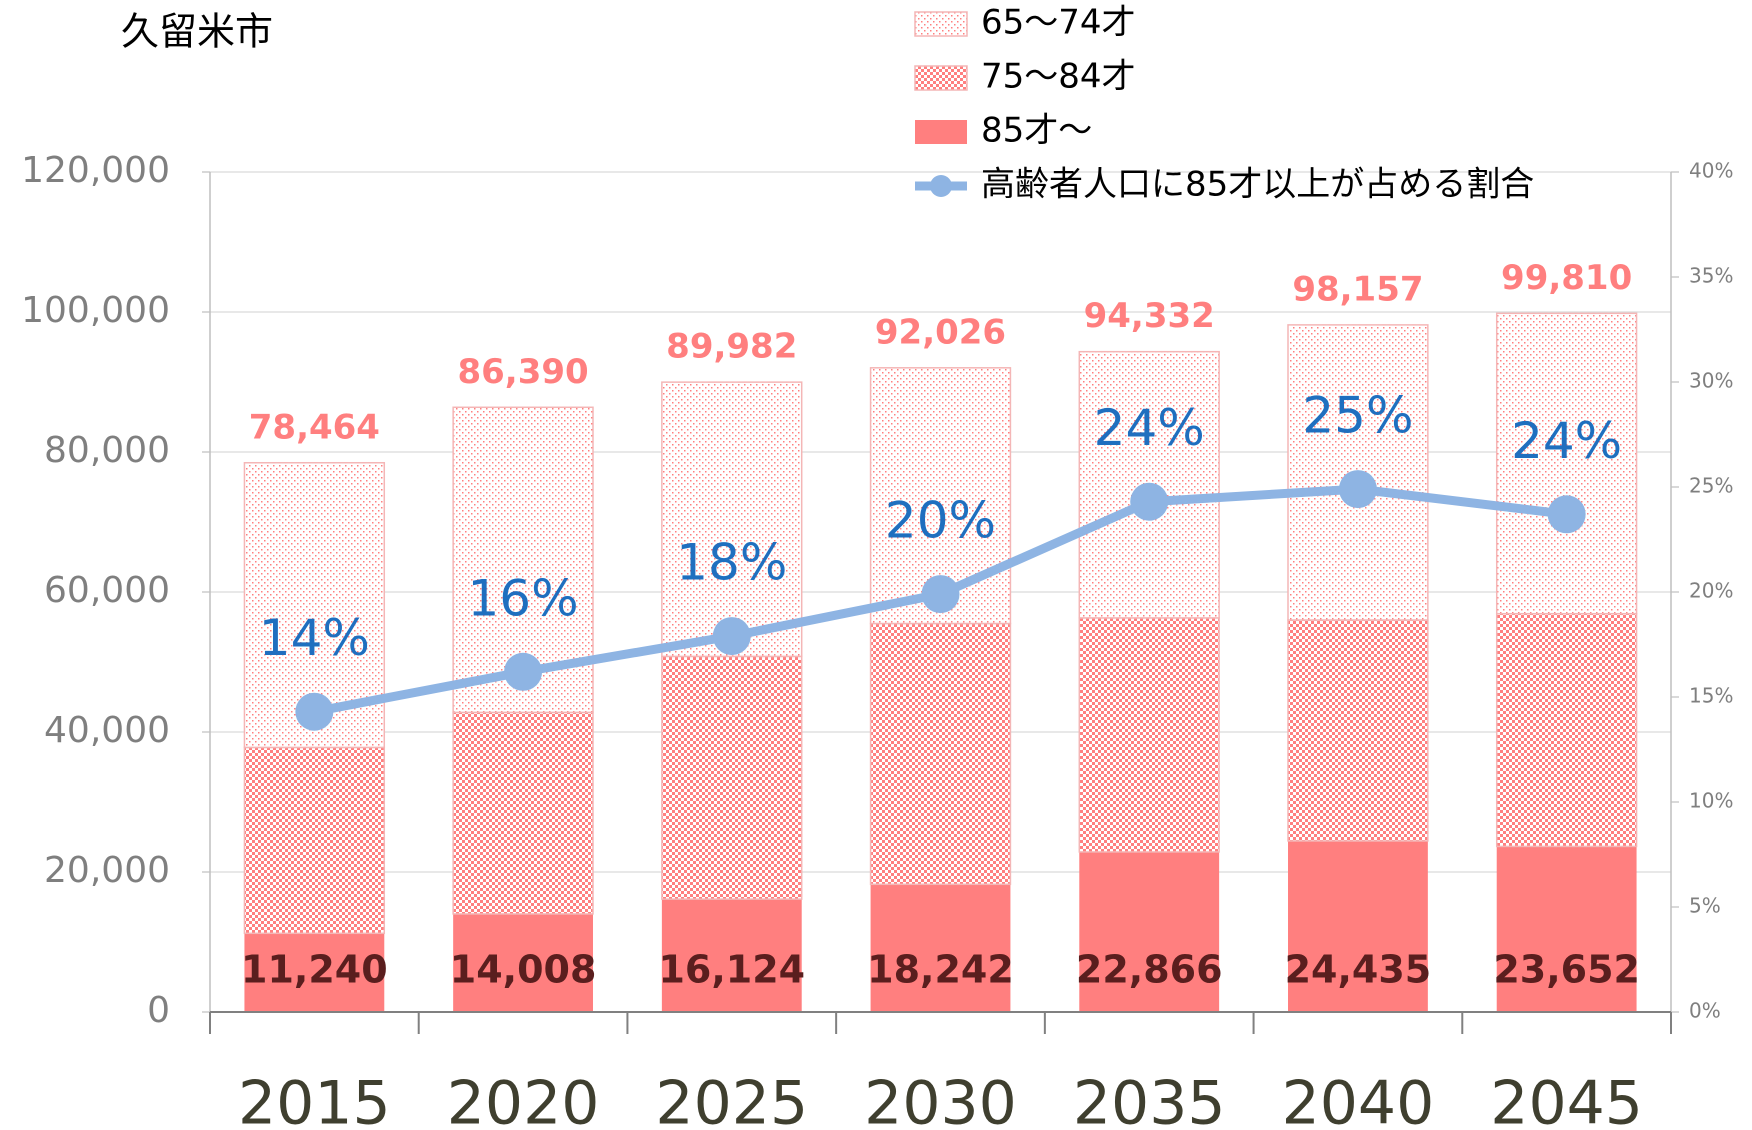  What do you see at coordinates (523, 1099) in the screenshot?
I see `x-tick-label: 2020` at bounding box center [523, 1099].